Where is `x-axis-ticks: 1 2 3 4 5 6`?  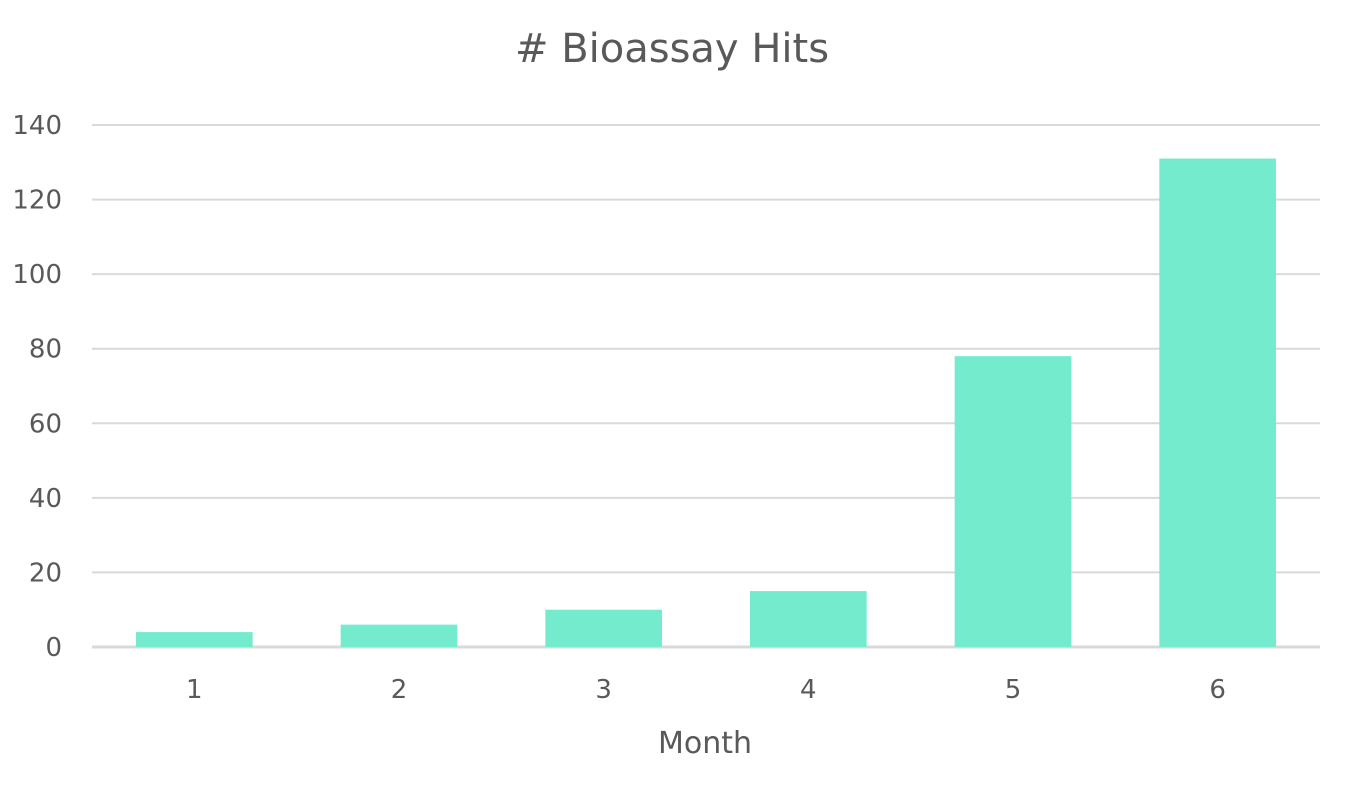 x-axis-ticks: 1 2 3 4 5 6 is located at coordinates (706, 690).